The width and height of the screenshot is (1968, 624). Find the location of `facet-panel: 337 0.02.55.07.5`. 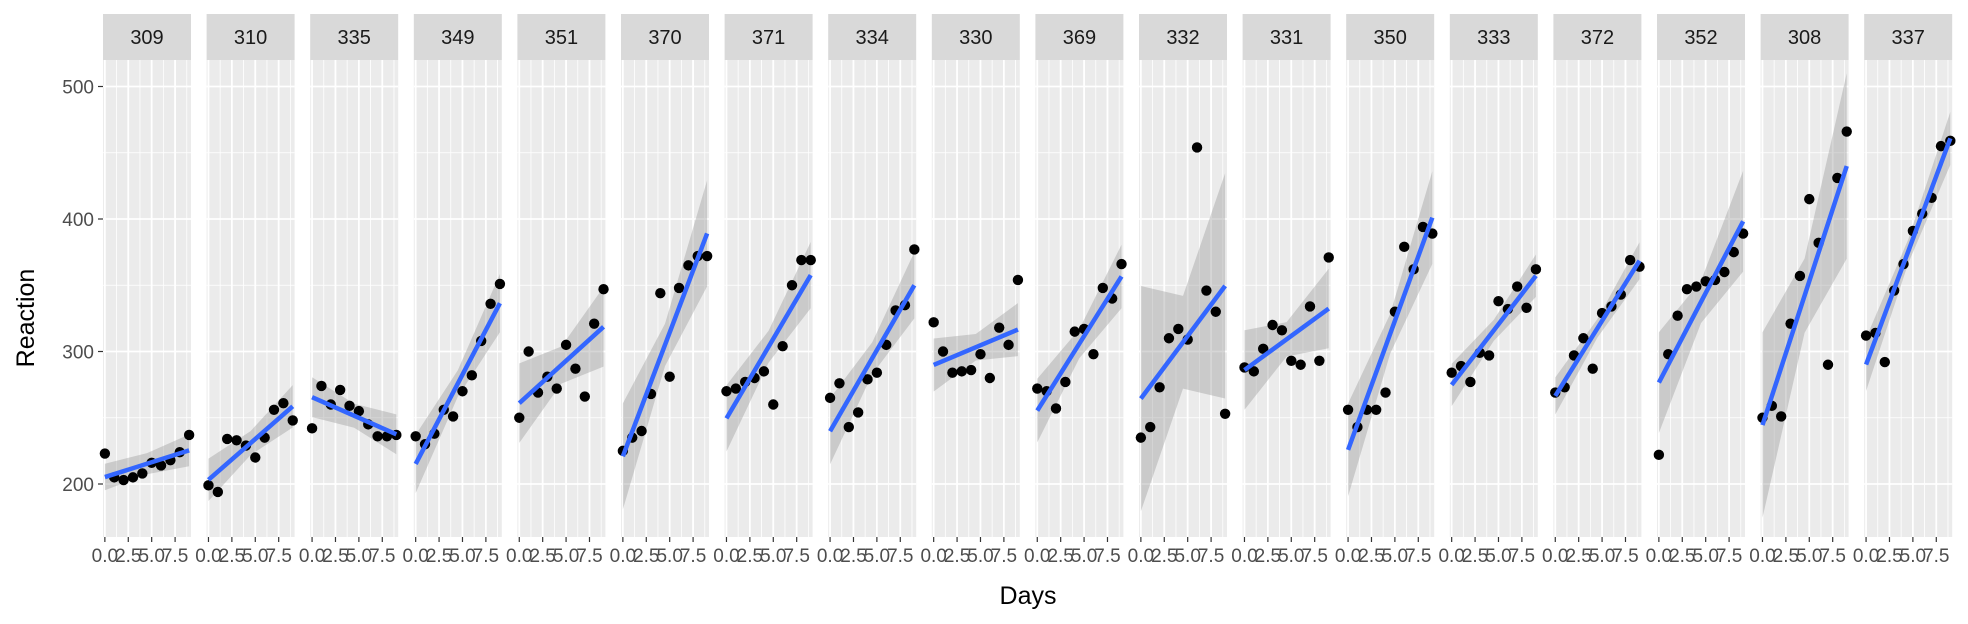

facet-panel: 337 0.02.55.07.5 is located at coordinates (1904, 290).